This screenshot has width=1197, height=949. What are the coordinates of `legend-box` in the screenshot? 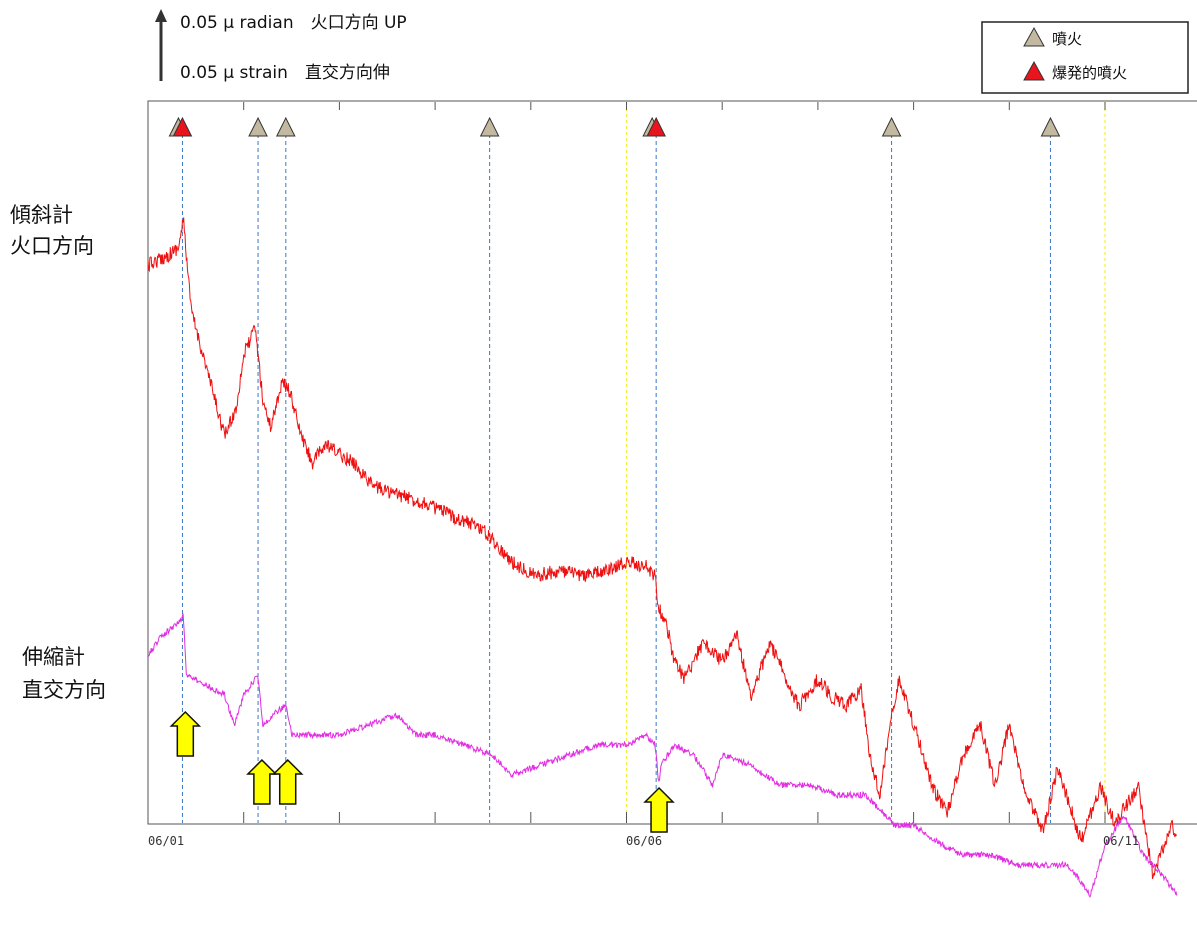 It's located at (1085, 57).